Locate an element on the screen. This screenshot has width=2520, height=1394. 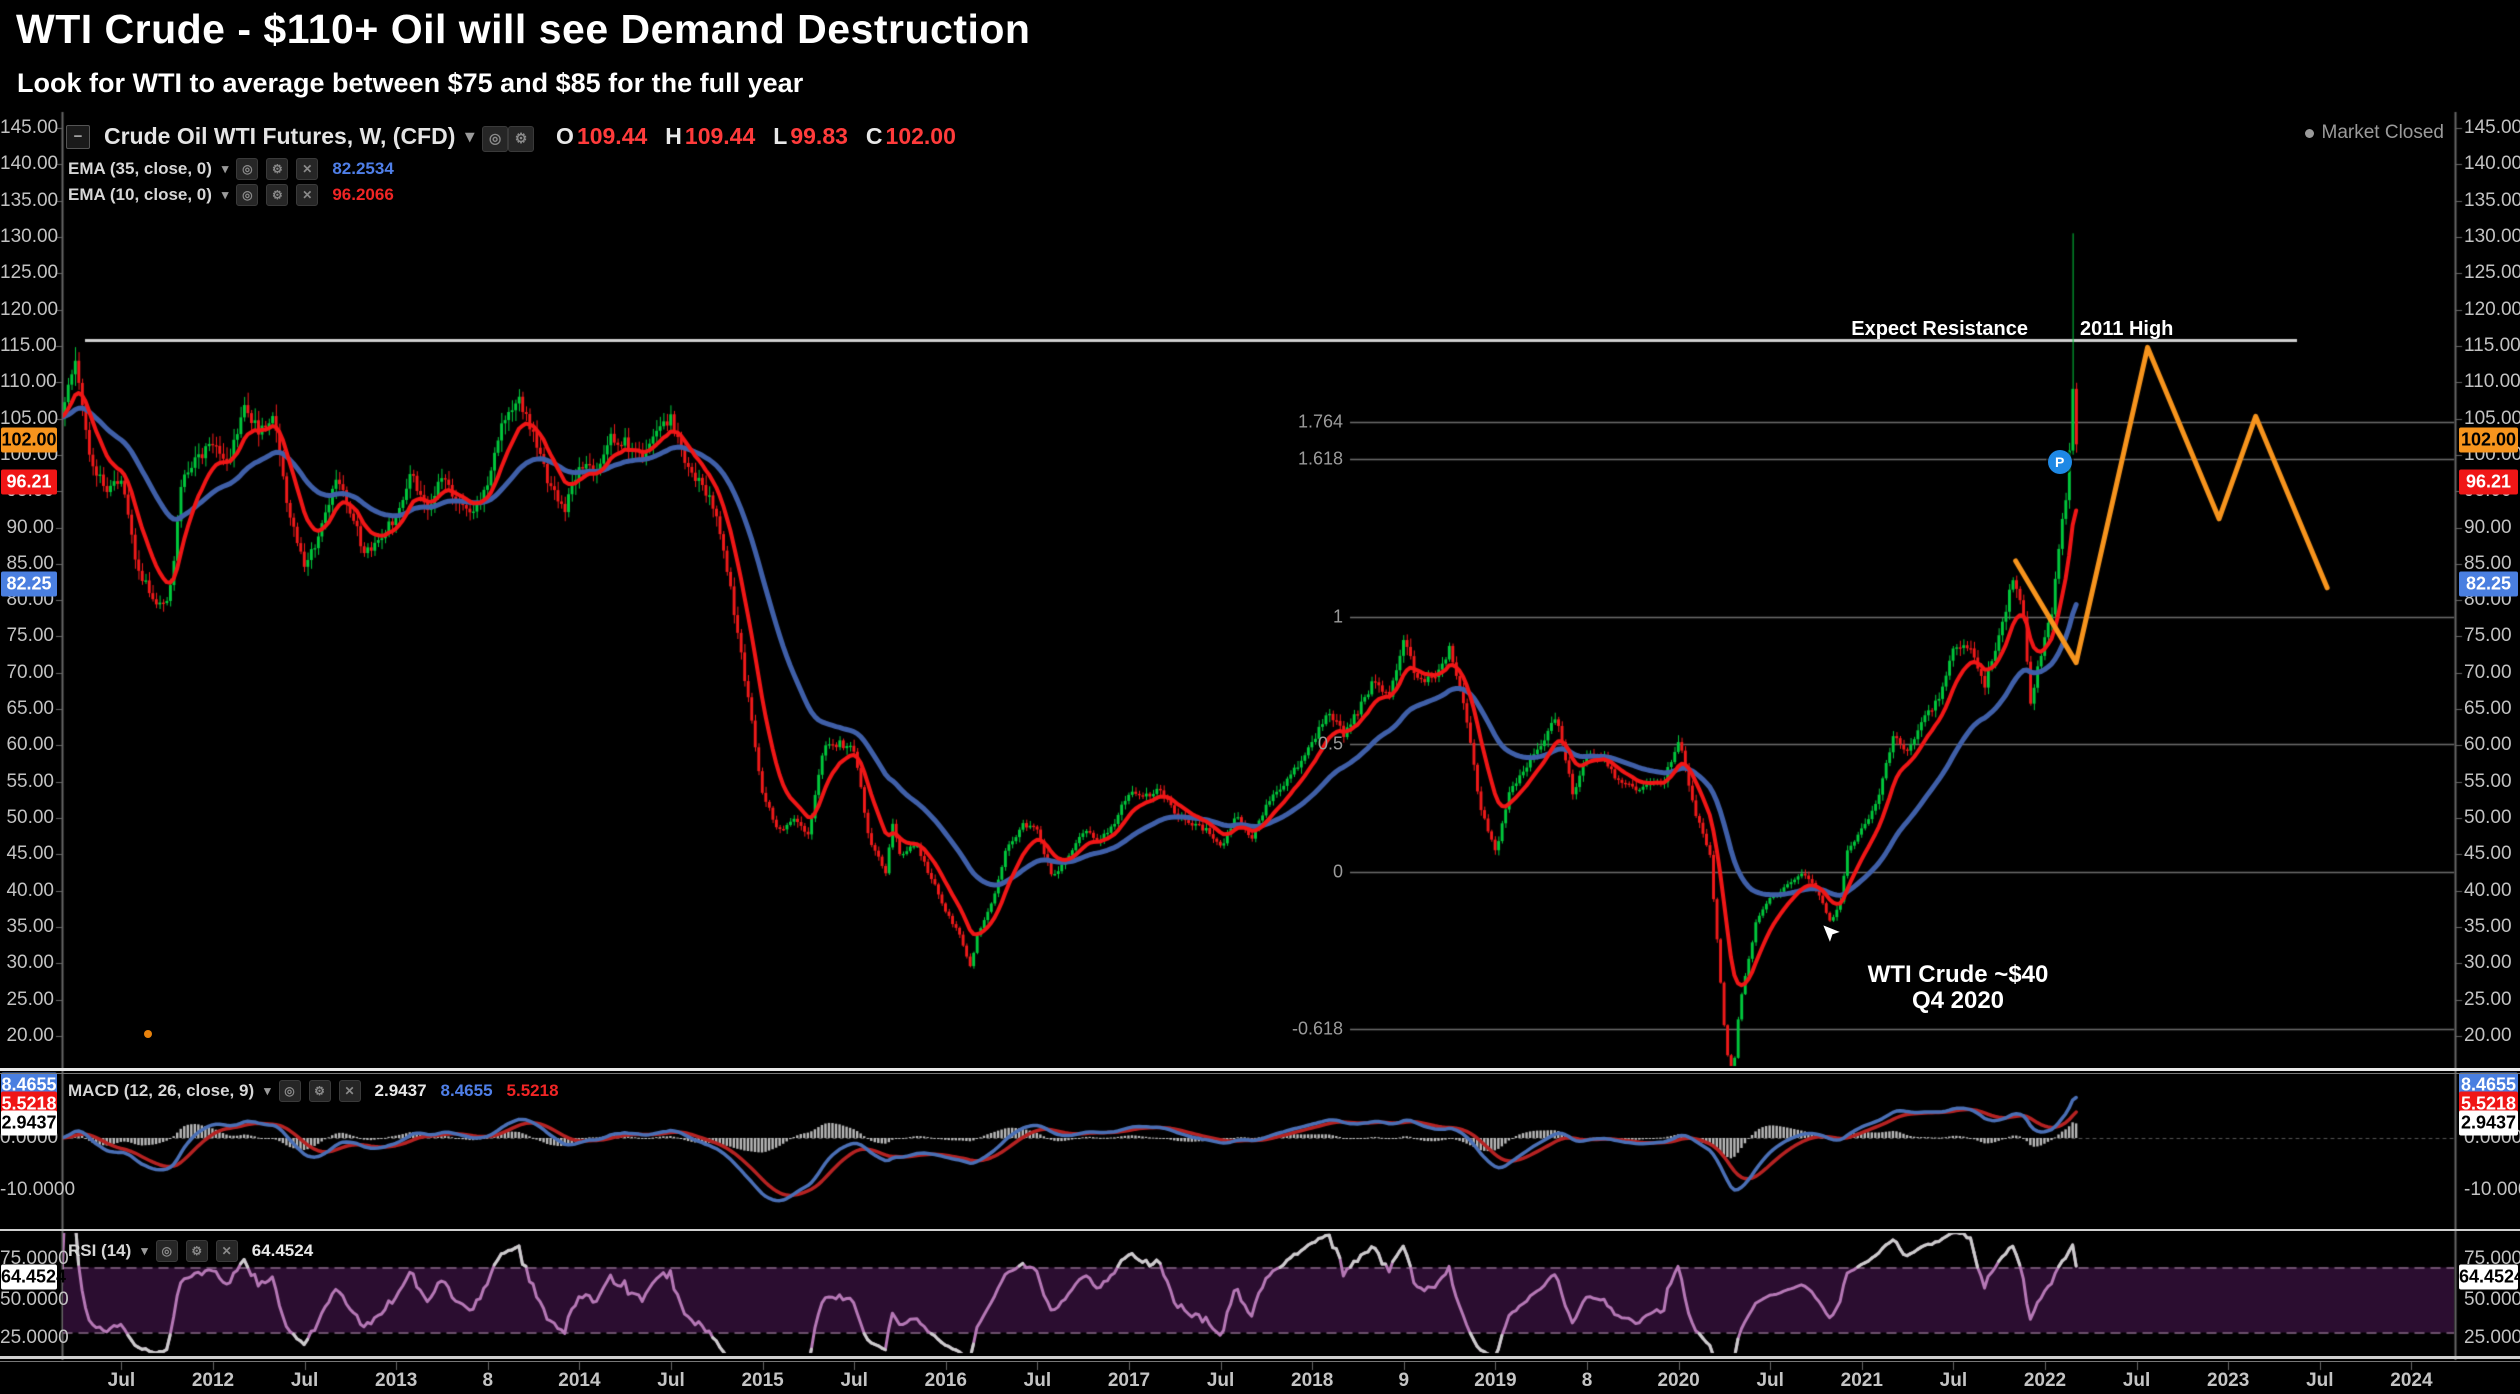
symbol-legend-icons: ◎ ⚙ is located at coordinates (508, 137).